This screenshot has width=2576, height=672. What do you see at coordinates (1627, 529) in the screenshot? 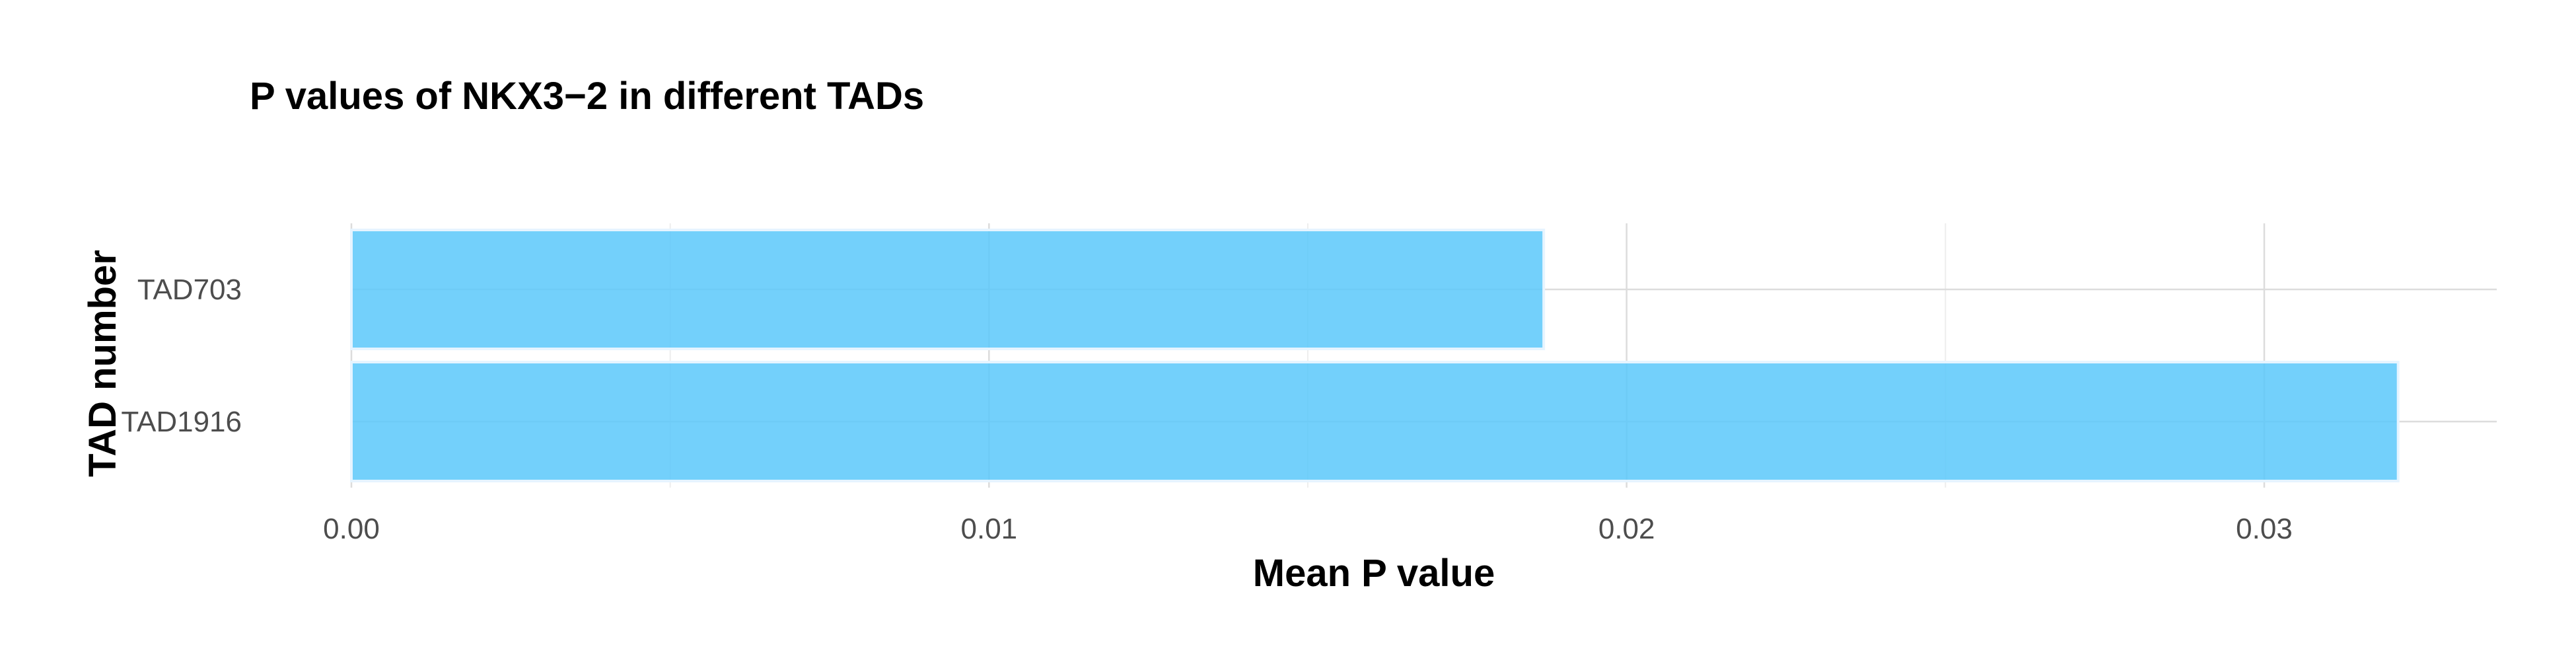
I see `x-tick-label: 0.02` at bounding box center [1627, 529].